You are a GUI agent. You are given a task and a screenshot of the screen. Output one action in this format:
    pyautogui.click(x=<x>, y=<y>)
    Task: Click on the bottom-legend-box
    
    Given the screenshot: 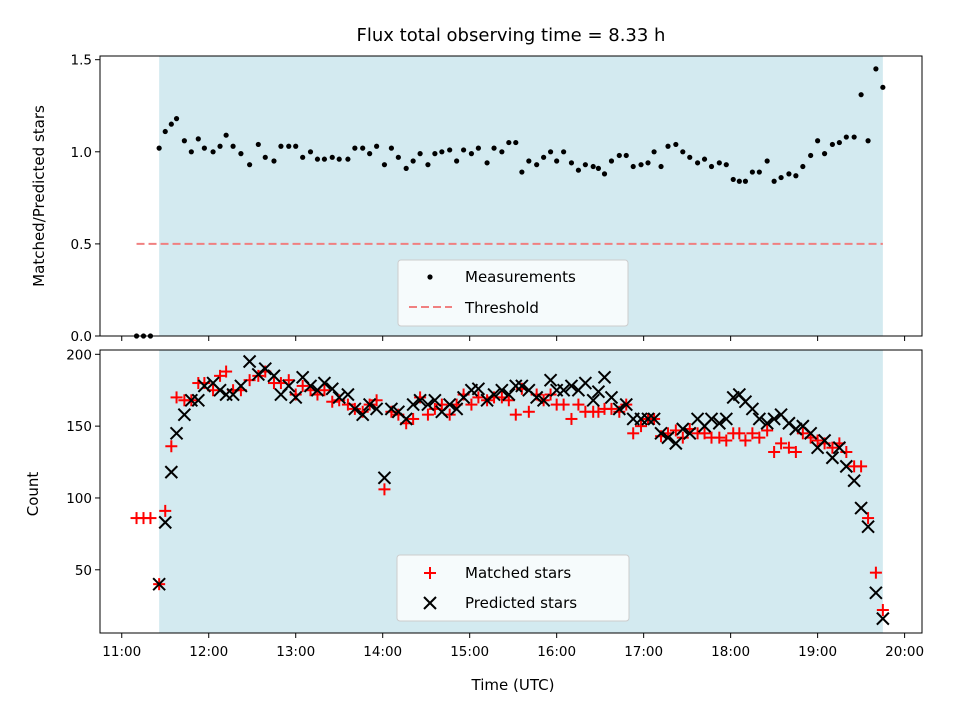 What is the action you would take?
    pyautogui.click(x=513, y=588)
    